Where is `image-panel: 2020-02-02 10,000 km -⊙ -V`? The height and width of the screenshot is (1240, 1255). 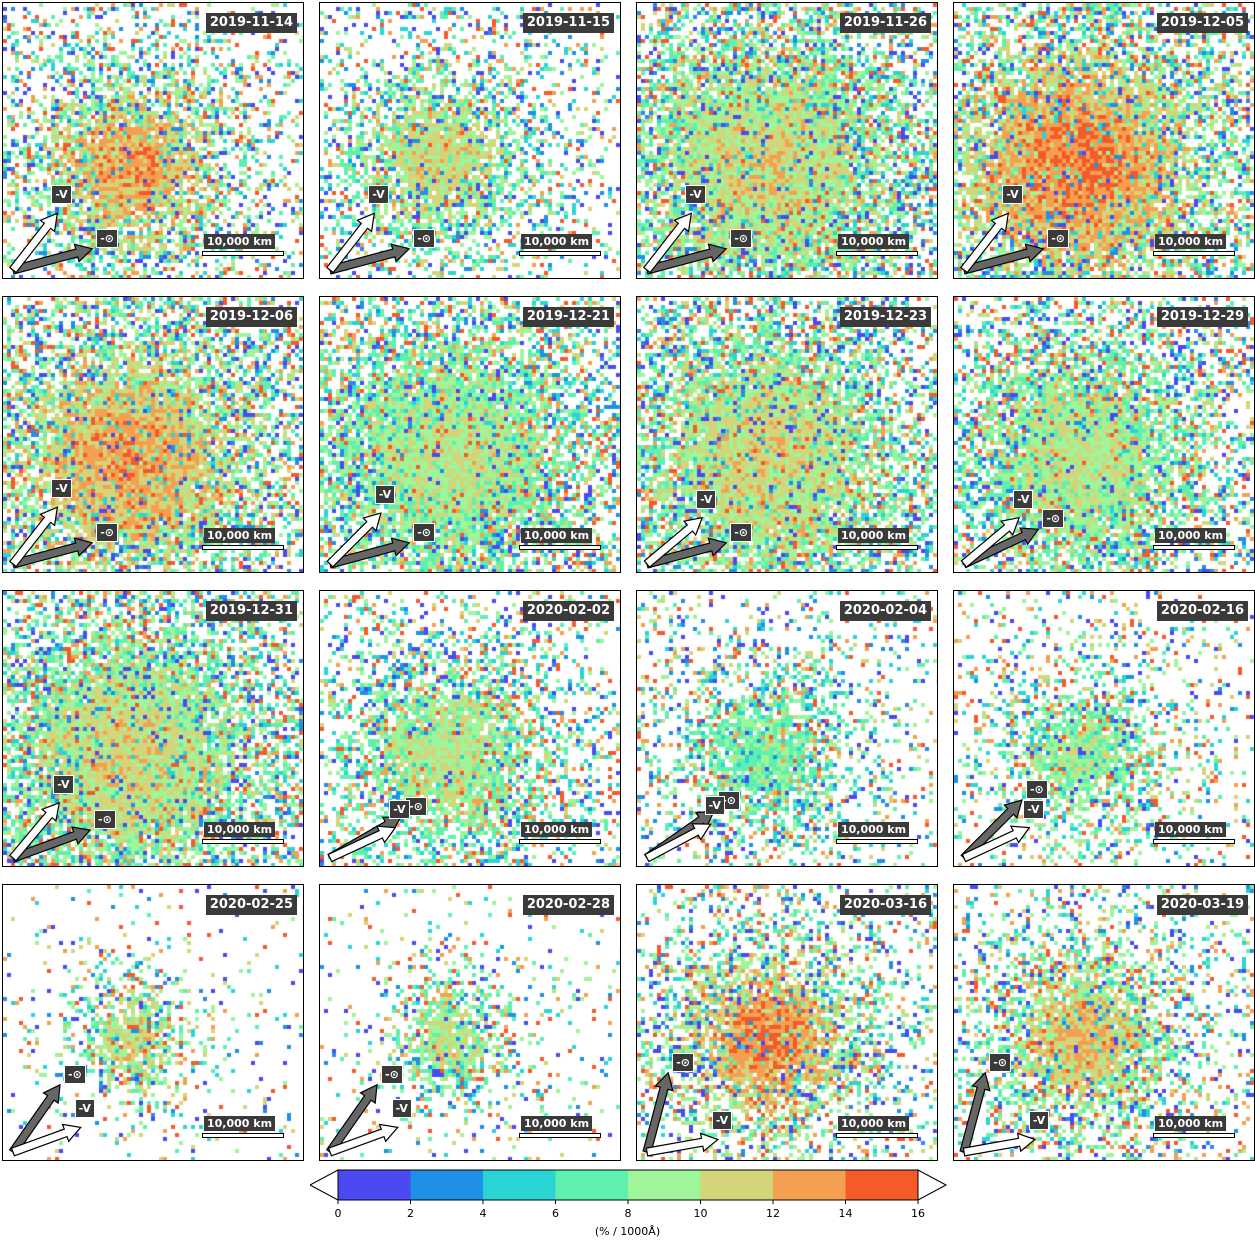
image-panel: 2020-02-02 10,000 km -⊙ -V is located at coordinates (470, 728).